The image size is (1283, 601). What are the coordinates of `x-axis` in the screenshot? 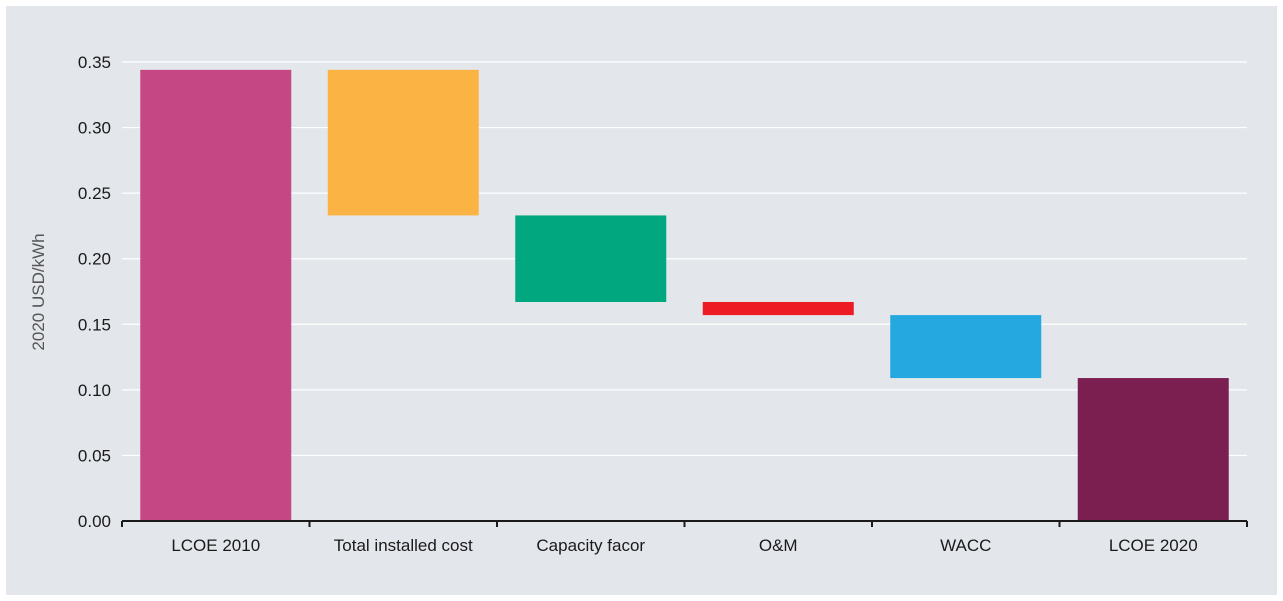 It's located at (684, 523).